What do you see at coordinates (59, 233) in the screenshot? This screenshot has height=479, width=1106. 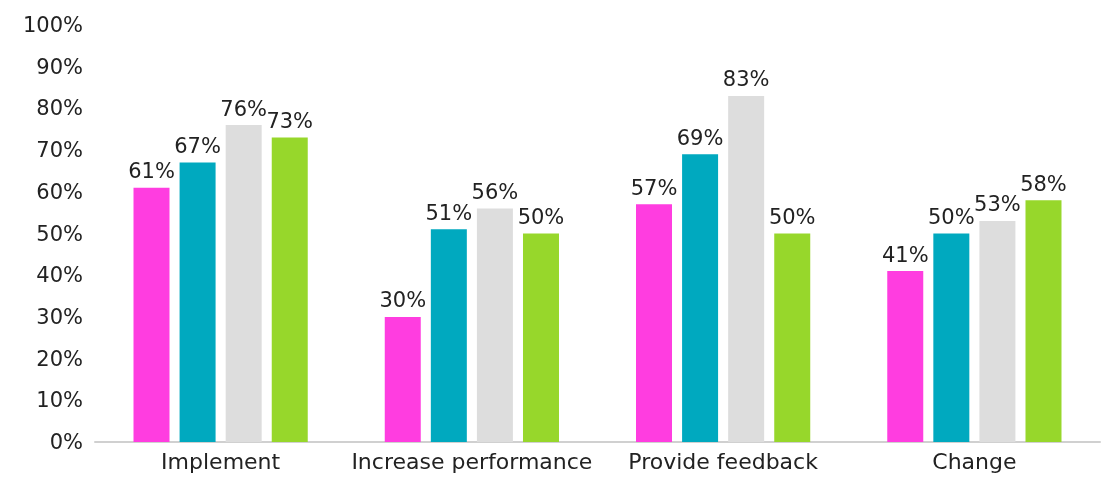 I see `y-tick-label: 50%` at bounding box center [59, 233].